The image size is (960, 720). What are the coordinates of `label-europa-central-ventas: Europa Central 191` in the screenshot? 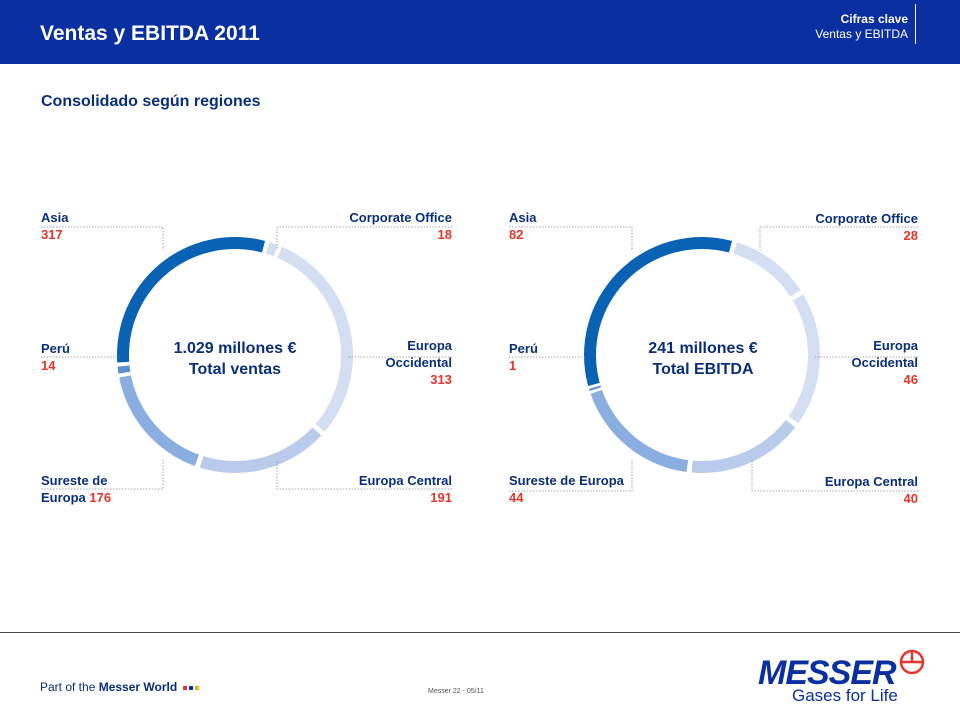 It's located at (405, 489).